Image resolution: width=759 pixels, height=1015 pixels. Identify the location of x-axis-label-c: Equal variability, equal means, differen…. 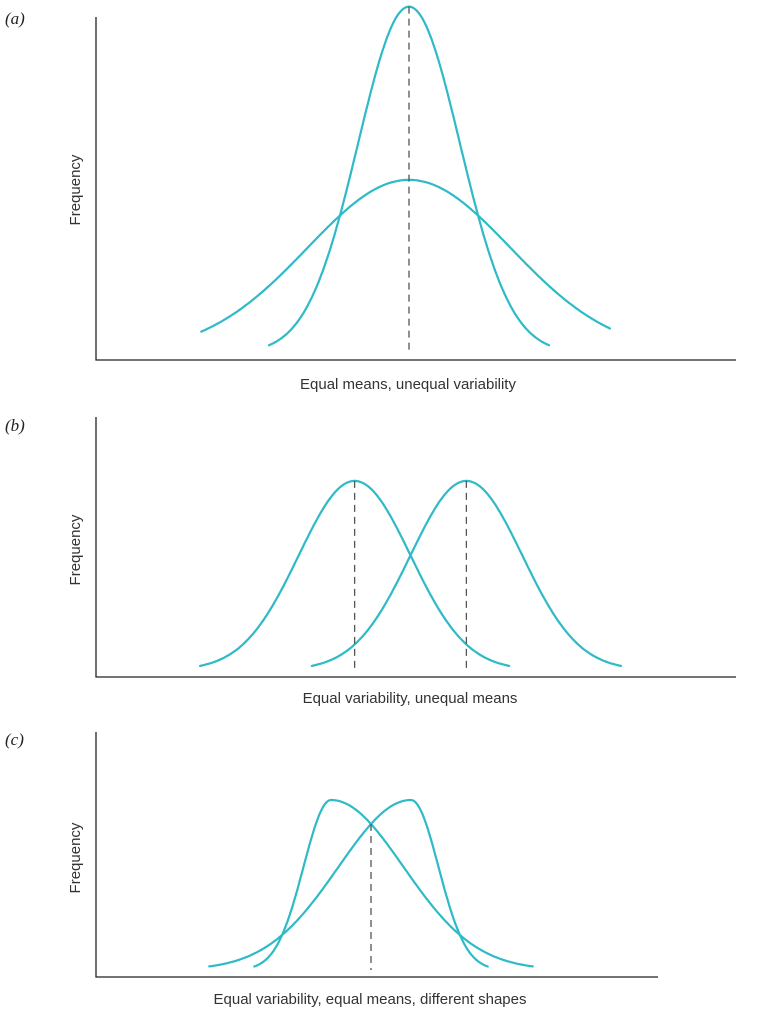
(370, 999).